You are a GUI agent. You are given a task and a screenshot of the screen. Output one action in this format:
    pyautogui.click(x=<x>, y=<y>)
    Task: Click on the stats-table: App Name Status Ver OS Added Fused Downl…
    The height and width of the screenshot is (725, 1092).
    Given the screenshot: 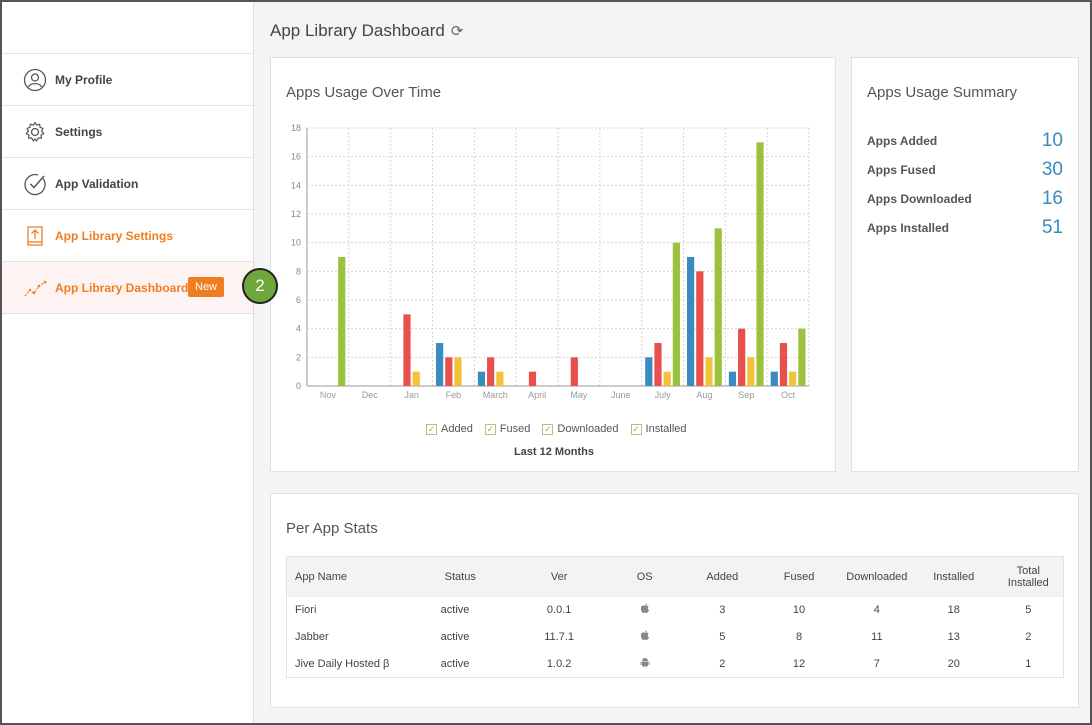 What is the action you would take?
    pyautogui.click(x=675, y=617)
    